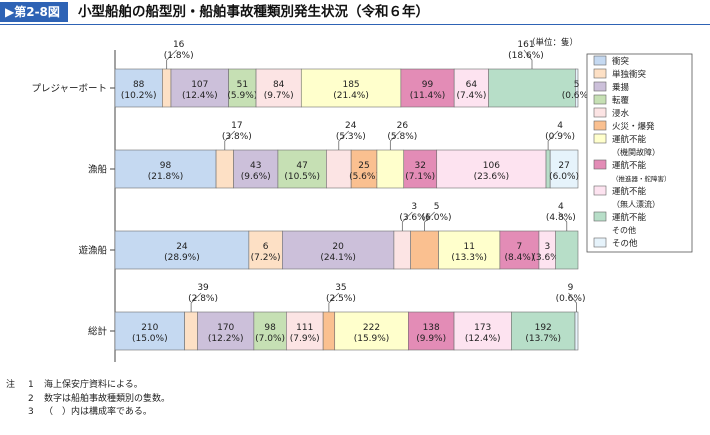 The width and height of the screenshot is (710, 435). What do you see at coordinates (636, 152) in the screenshot?
I see `legend-sublabel: （機関故障）` at bounding box center [636, 152].